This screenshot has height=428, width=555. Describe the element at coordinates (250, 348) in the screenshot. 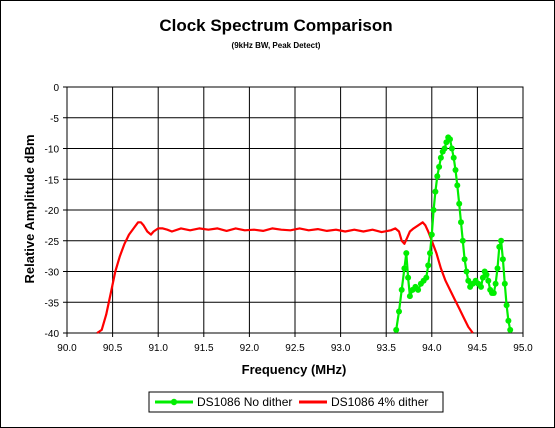

I see `x-tick-label: 92.0` at that location.